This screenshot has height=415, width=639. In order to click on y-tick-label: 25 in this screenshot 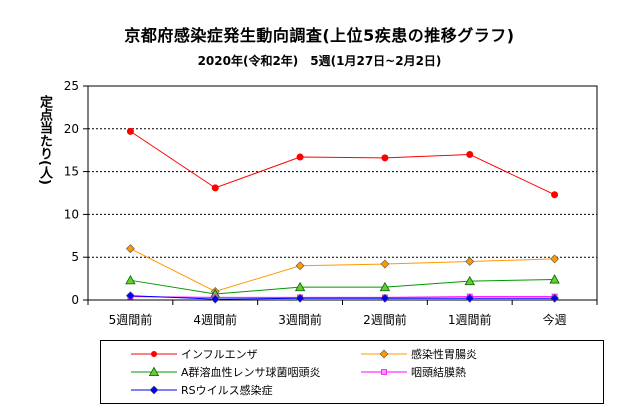, I will do `click(71, 86)`.